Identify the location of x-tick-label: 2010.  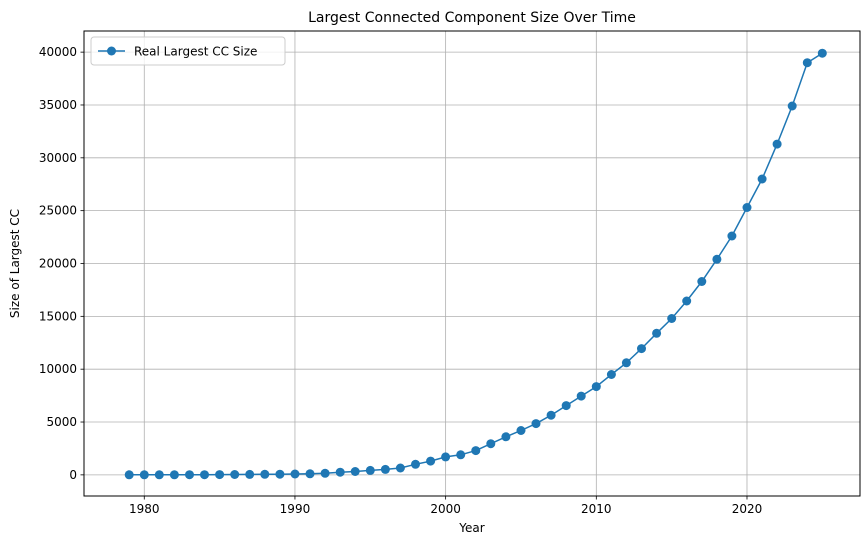
(596, 509).